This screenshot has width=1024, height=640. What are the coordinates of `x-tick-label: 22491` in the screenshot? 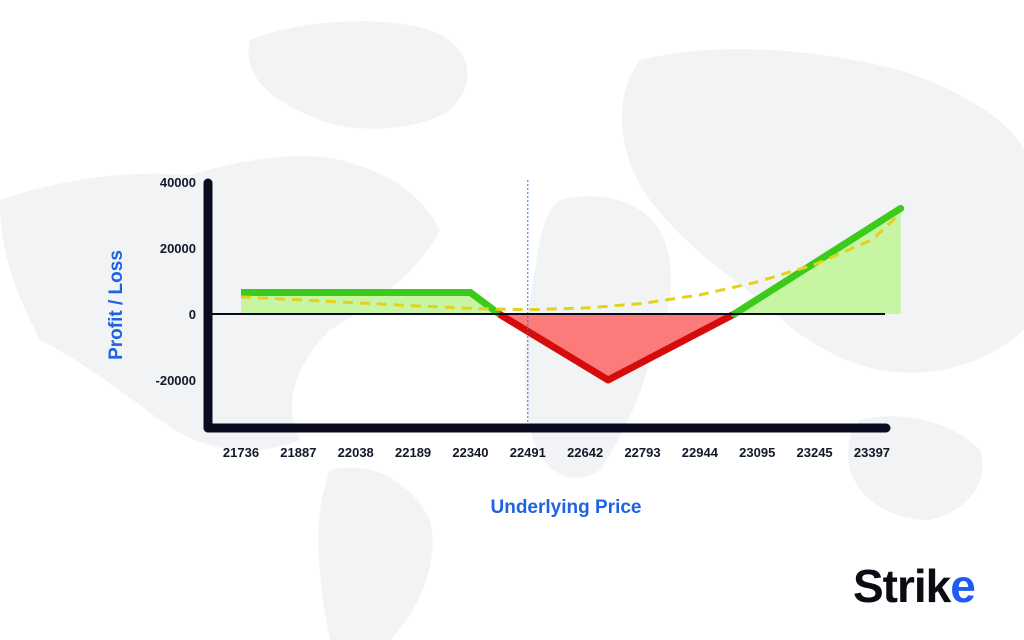 It's located at (528, 452).